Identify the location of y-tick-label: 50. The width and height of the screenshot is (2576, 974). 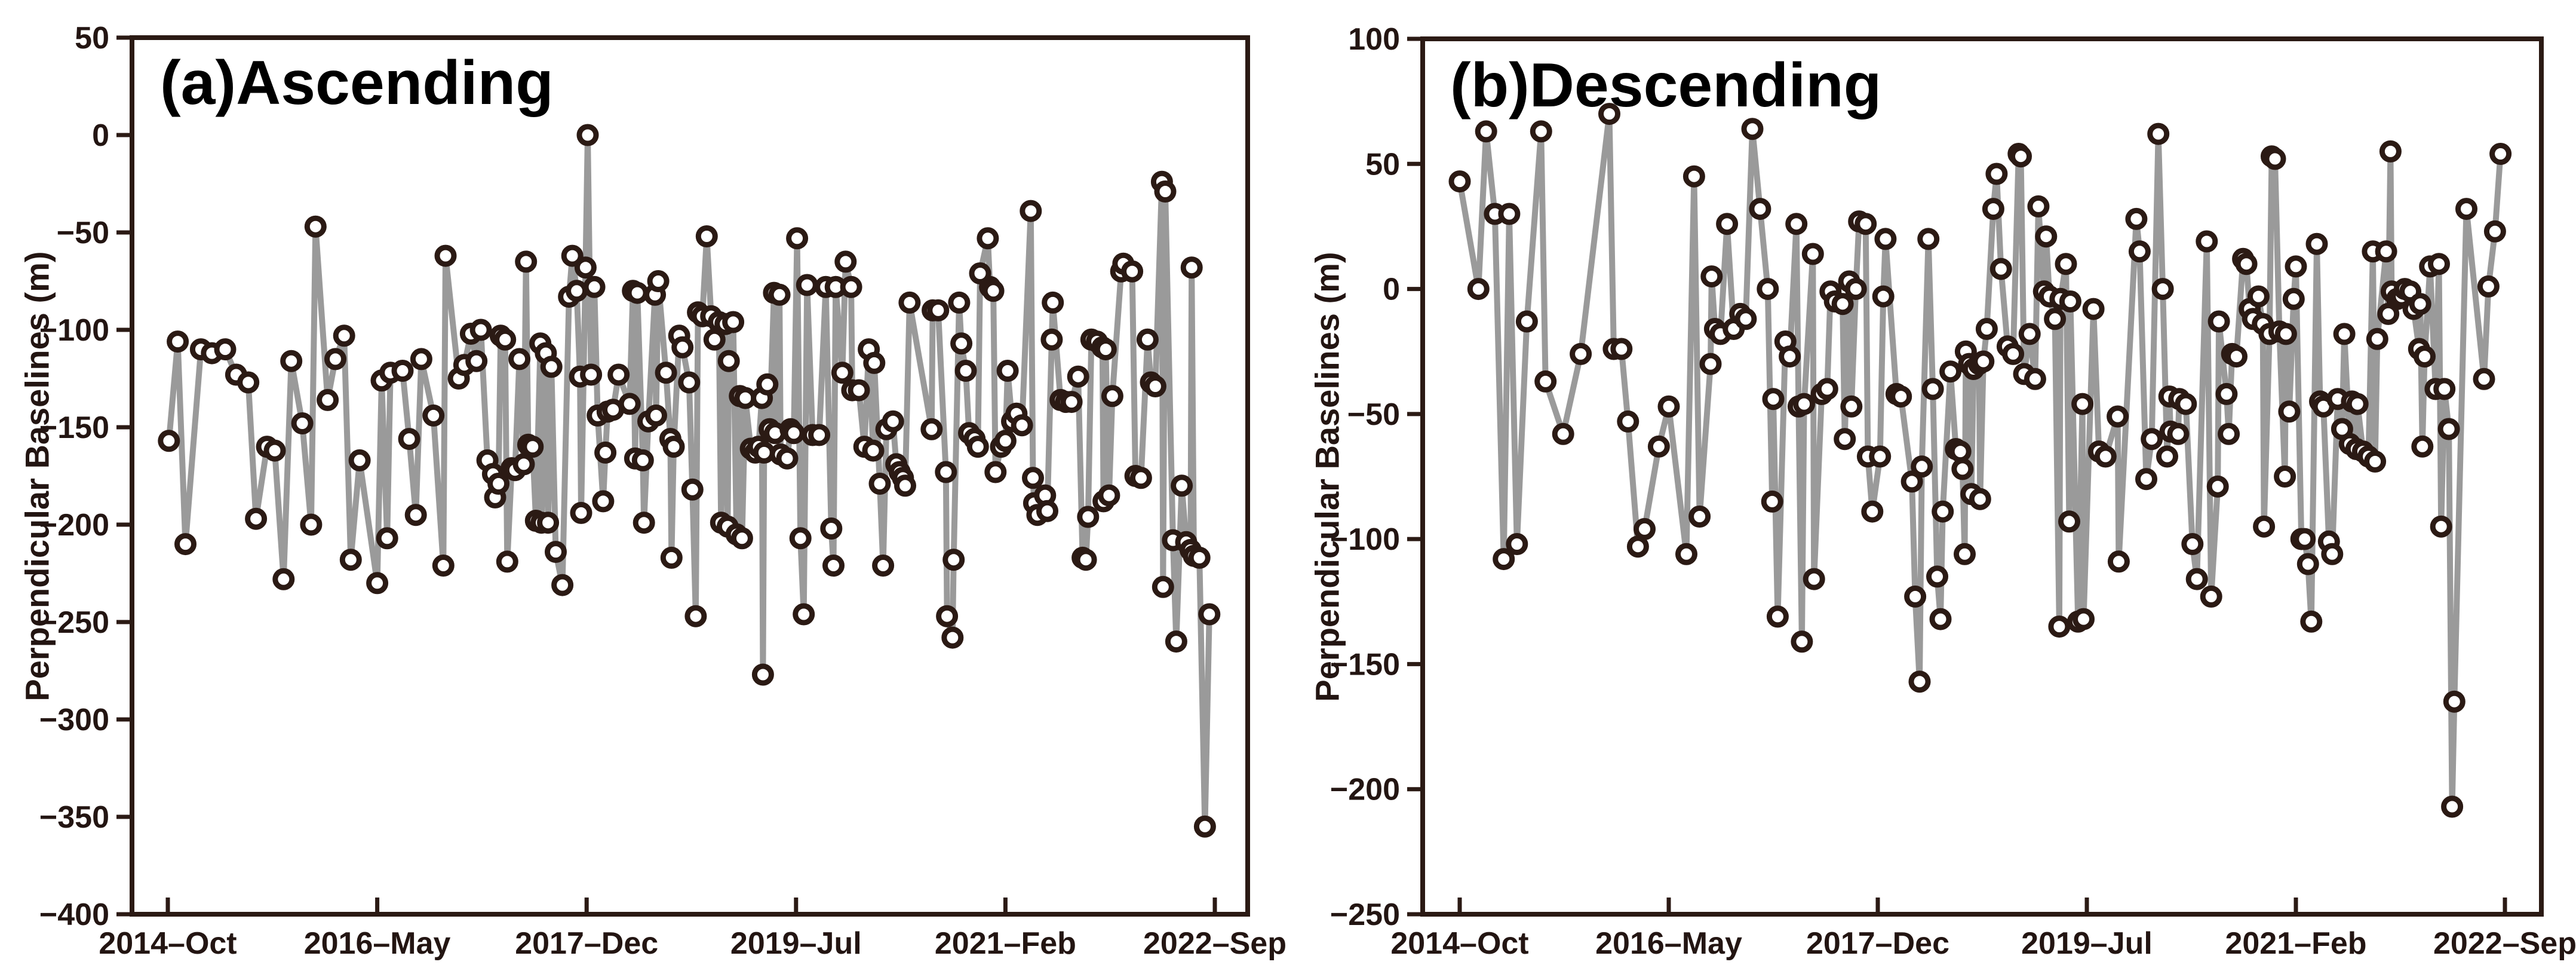
(1383, 164).